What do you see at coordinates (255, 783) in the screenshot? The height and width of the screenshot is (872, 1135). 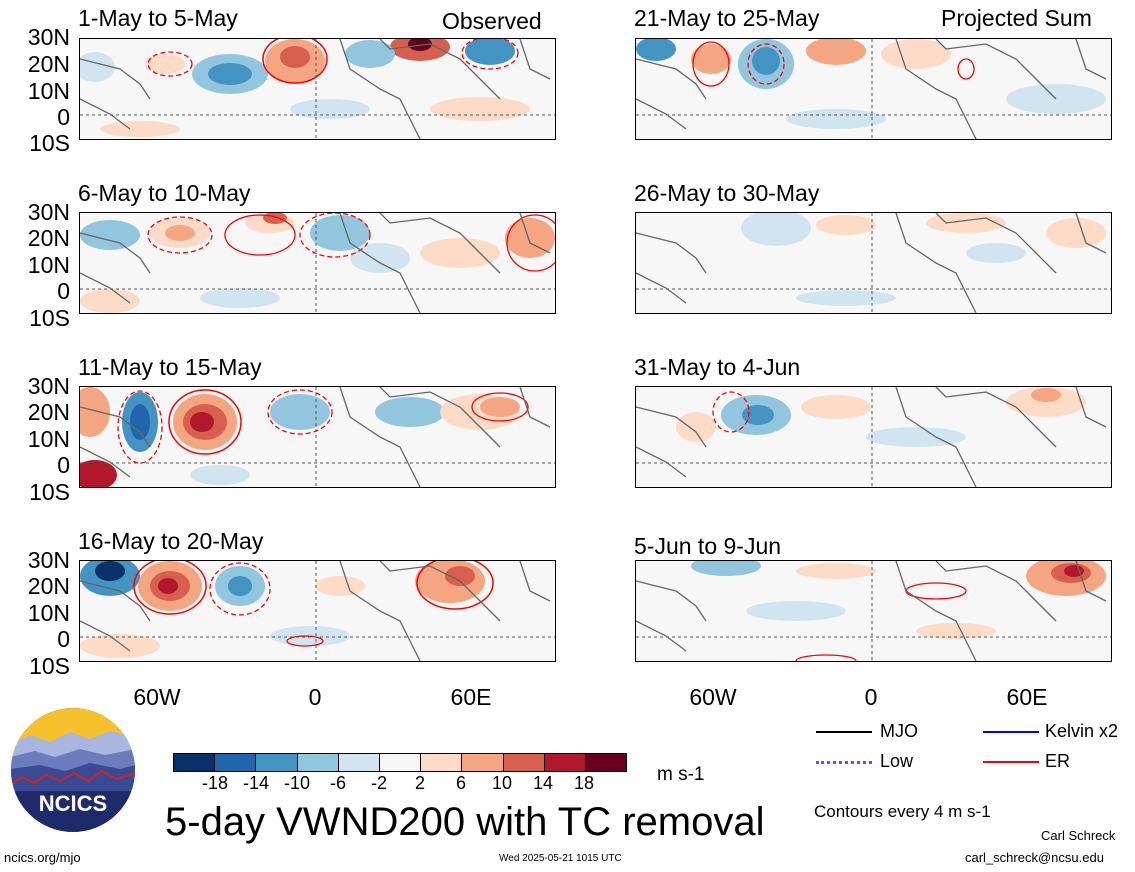 I see `colorbar-tick: -14` at bounding box center [255, 783].